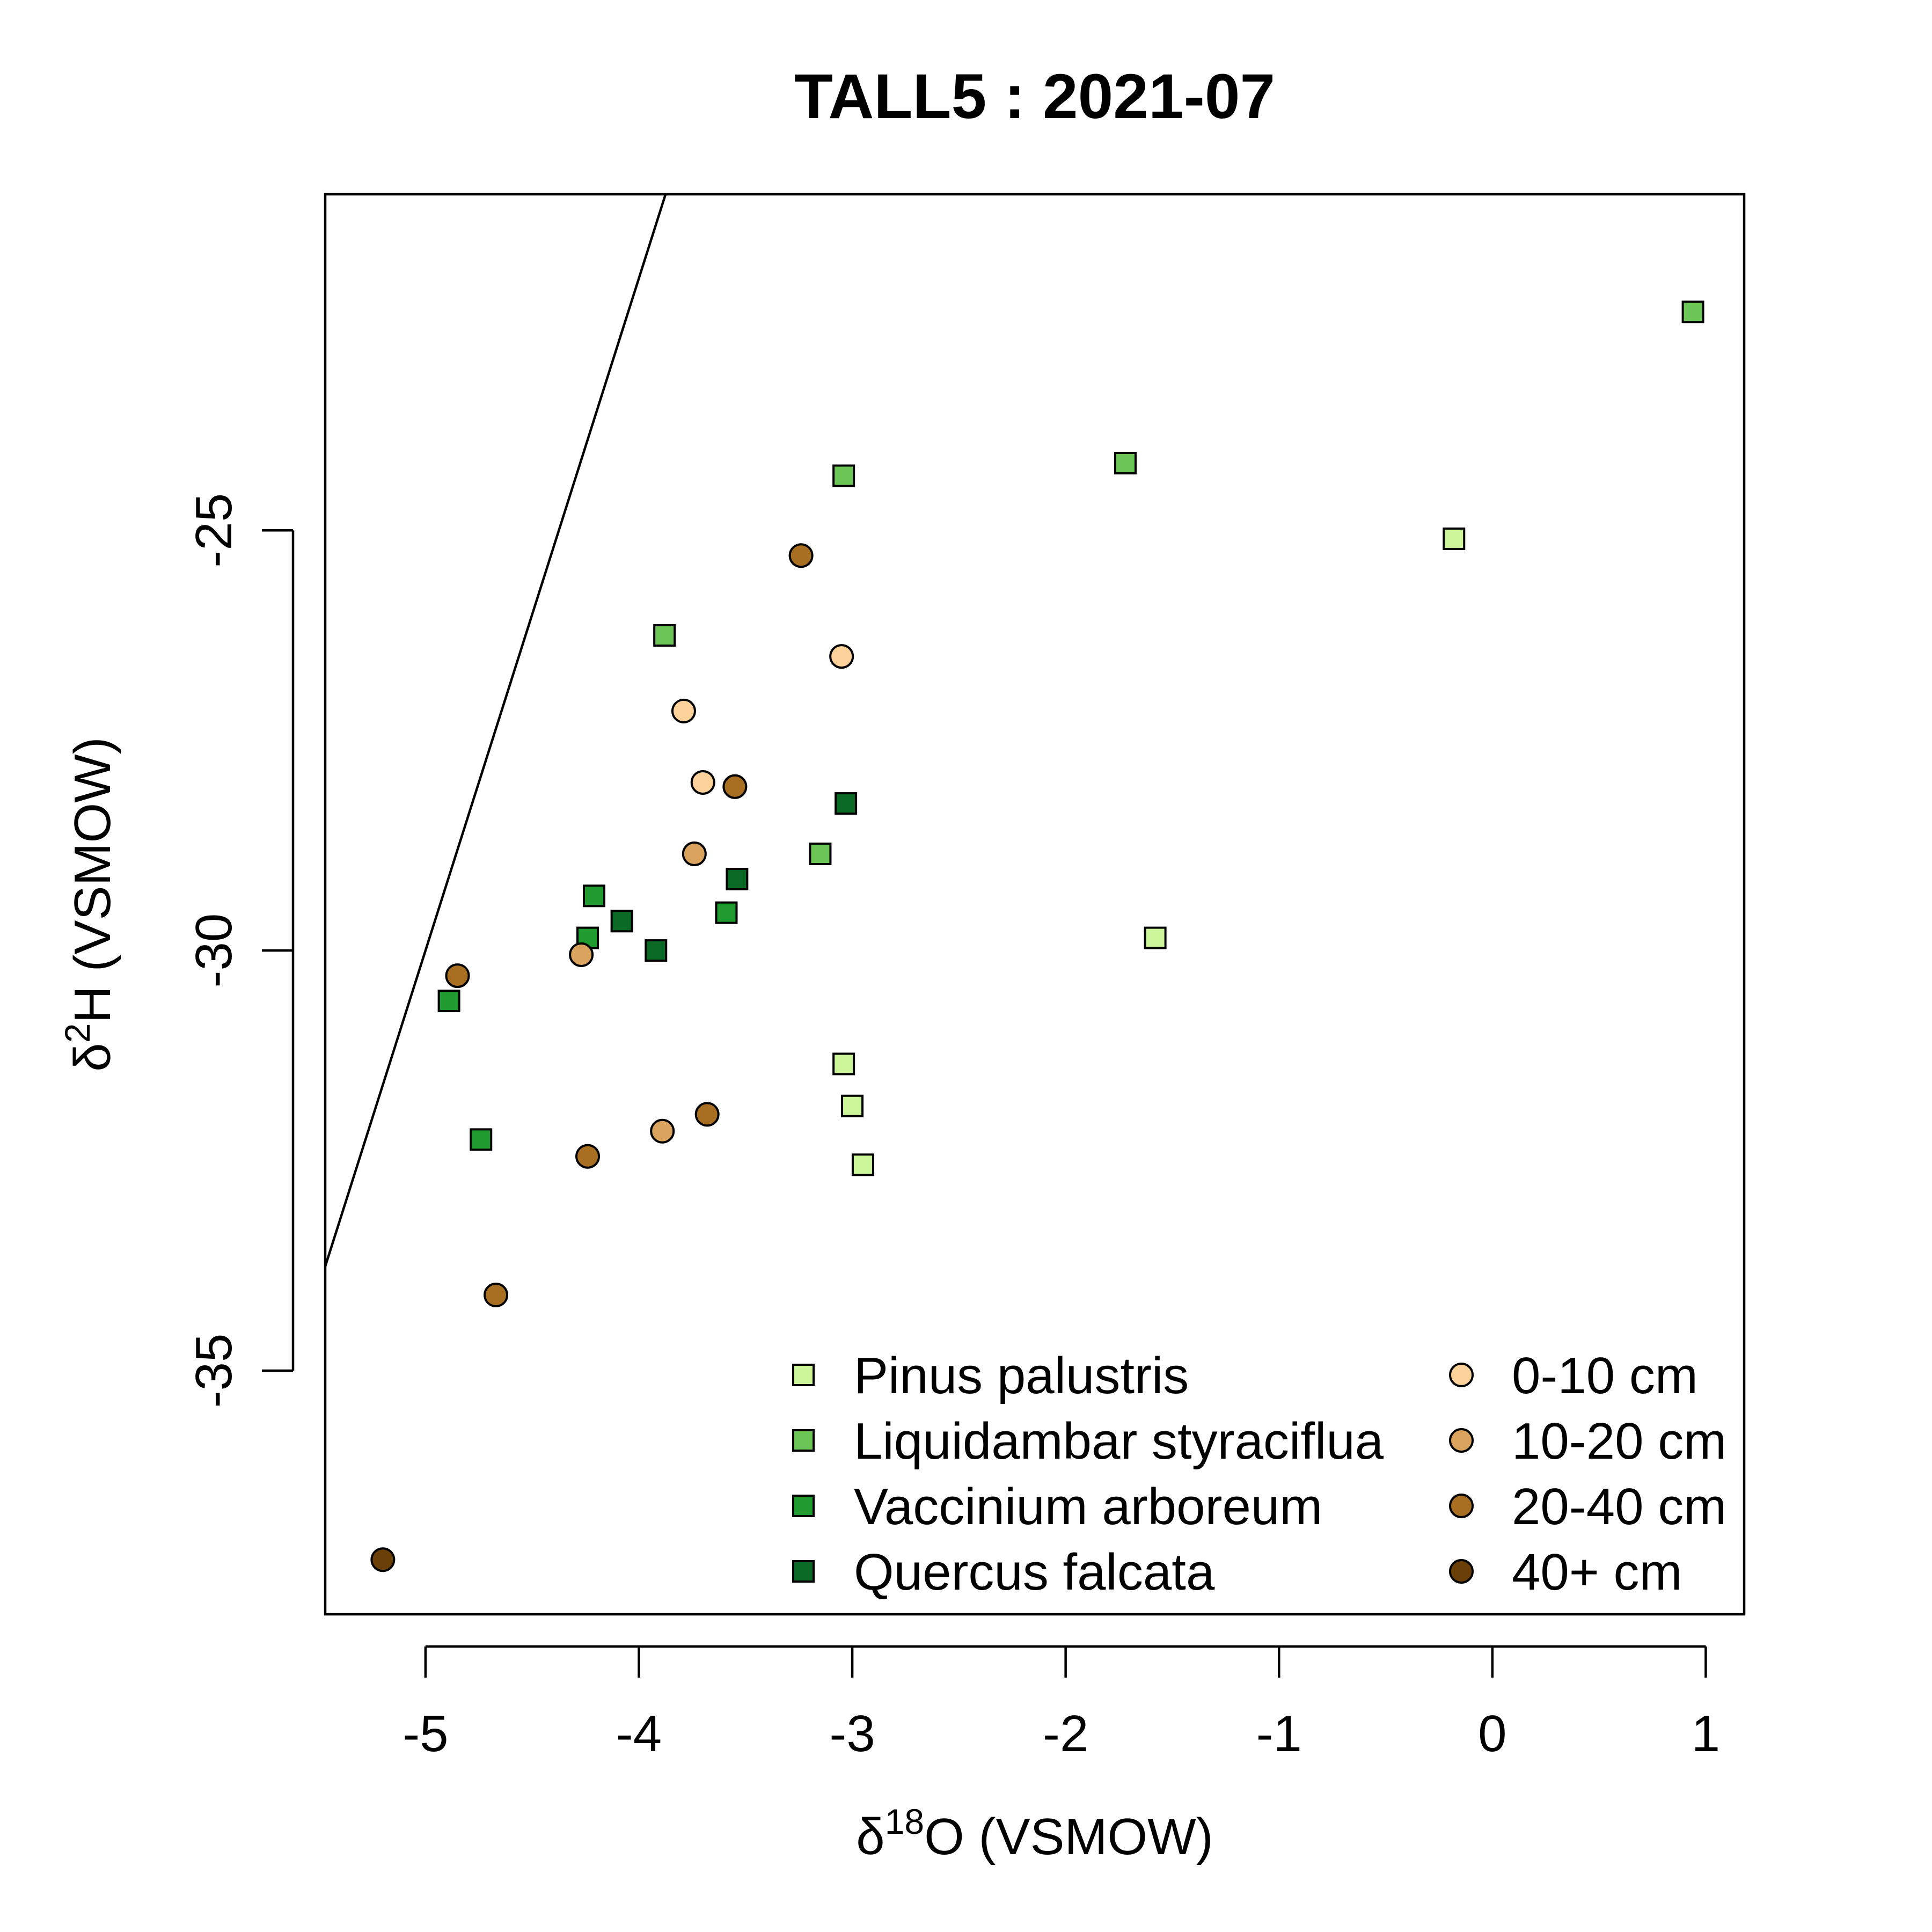 The width and height of the screenshot is (1932, 1932). Describe the element at coordinates (1706, 1733) in the screenshot. I see `x-tick-label: 1` at that location.